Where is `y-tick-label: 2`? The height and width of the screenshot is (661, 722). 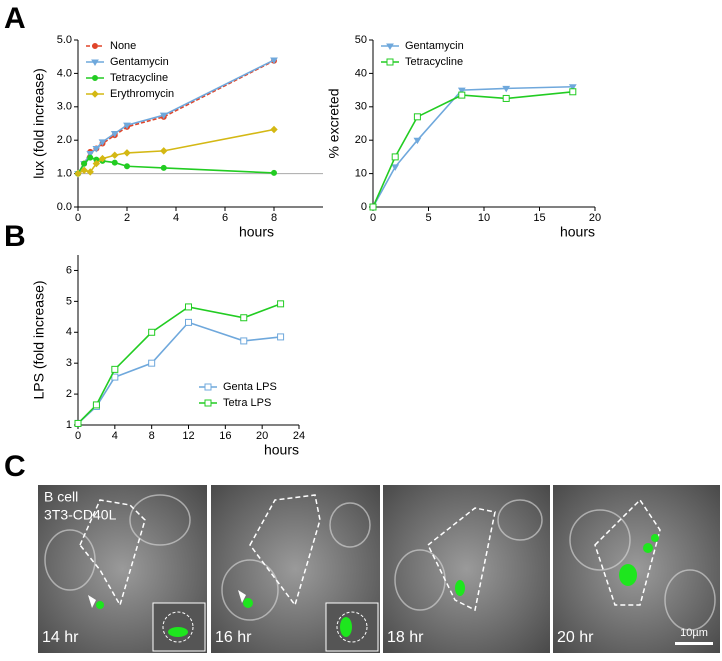 y-tick-label: 2 is located at coordinates (69, 394).